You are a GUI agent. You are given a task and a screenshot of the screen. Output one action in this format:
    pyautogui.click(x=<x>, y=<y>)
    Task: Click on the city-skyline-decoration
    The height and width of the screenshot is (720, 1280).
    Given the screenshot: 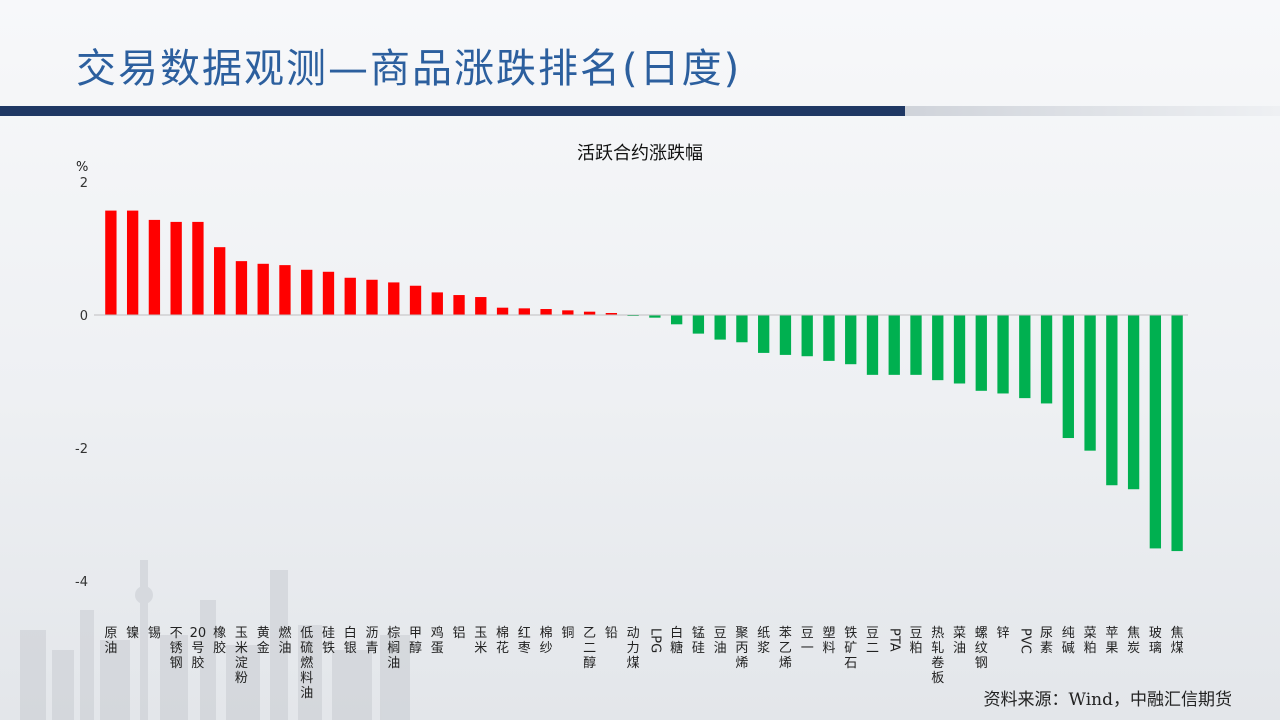 What is the action you would take?
    pyautogui.click(x=215, y=640)
    